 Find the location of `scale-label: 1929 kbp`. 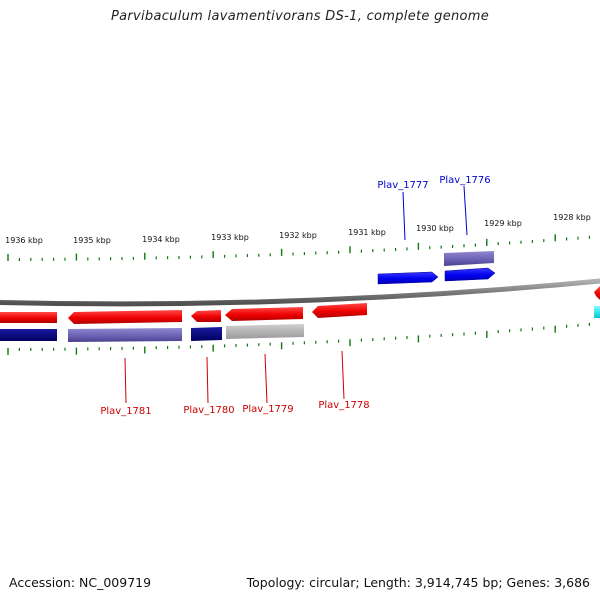

scale-label: 1929 kbp is located at coordinates (503, 223).